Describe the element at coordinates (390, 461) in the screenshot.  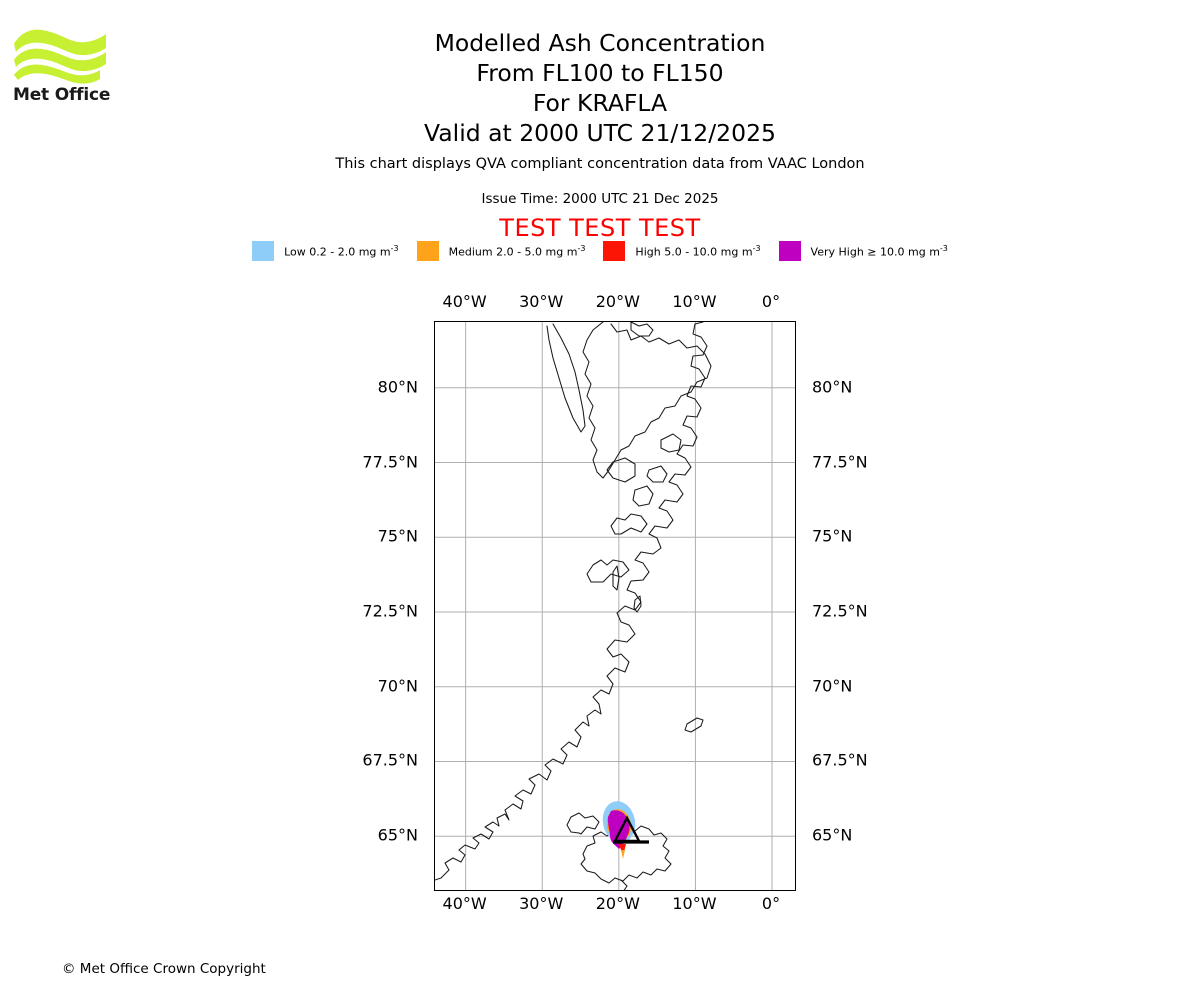
I see `lat-tick-label-left: 77.5°N` at that location.